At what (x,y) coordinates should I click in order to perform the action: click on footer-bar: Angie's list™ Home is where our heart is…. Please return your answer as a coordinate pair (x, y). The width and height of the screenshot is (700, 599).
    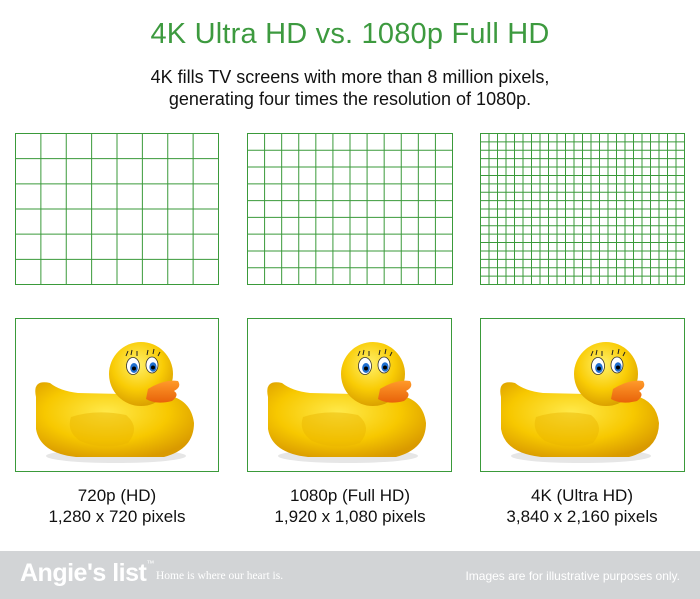
    Looking at the image, I should click on (350, 575).